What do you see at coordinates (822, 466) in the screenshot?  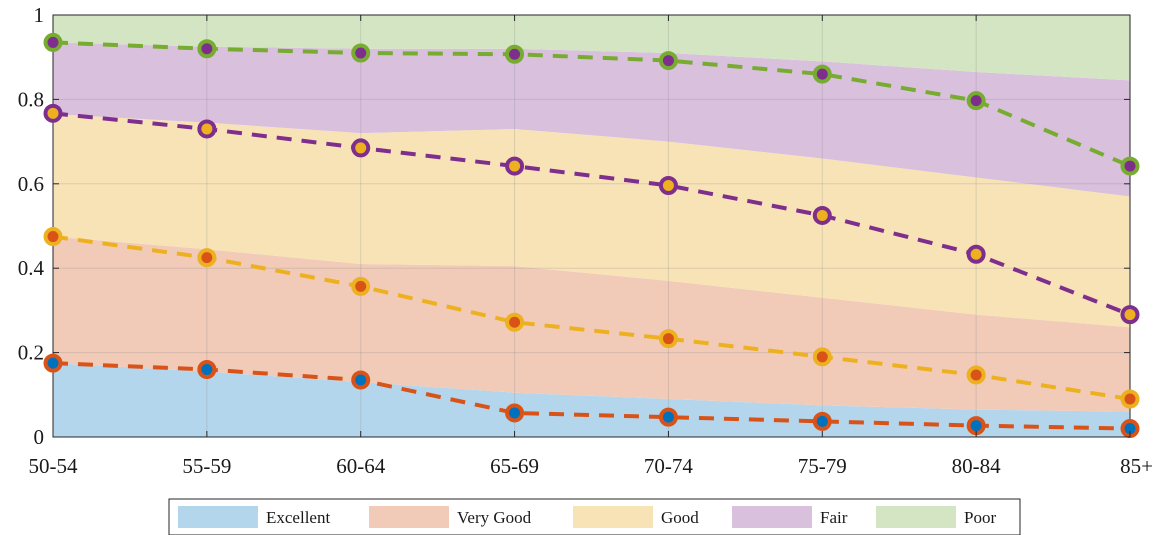 I see `x-tick-label: 75-79` at bounding box center [822, 466].